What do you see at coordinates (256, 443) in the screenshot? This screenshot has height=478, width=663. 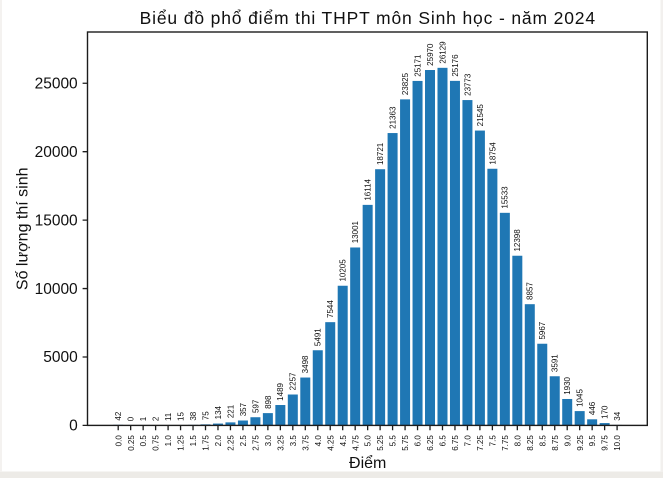 I see `svg-text: 2.75` at bounding box center [256, 443].